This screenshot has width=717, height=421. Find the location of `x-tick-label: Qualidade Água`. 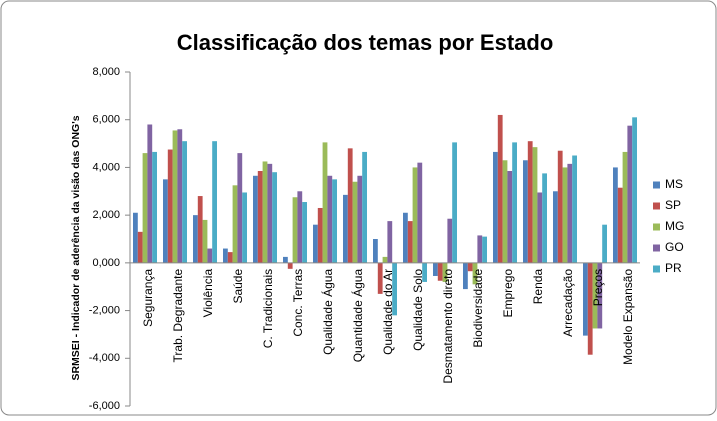

x-tick-label: Qualidade Água is located at coordinates (327, 312).